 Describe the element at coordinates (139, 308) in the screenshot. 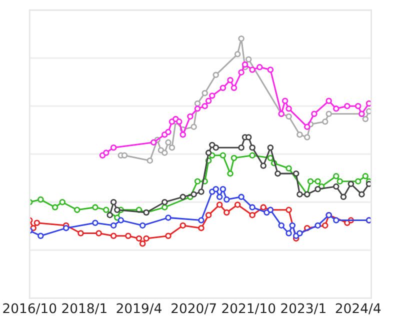

I see `x-tick-label: 2019/4` at that location.